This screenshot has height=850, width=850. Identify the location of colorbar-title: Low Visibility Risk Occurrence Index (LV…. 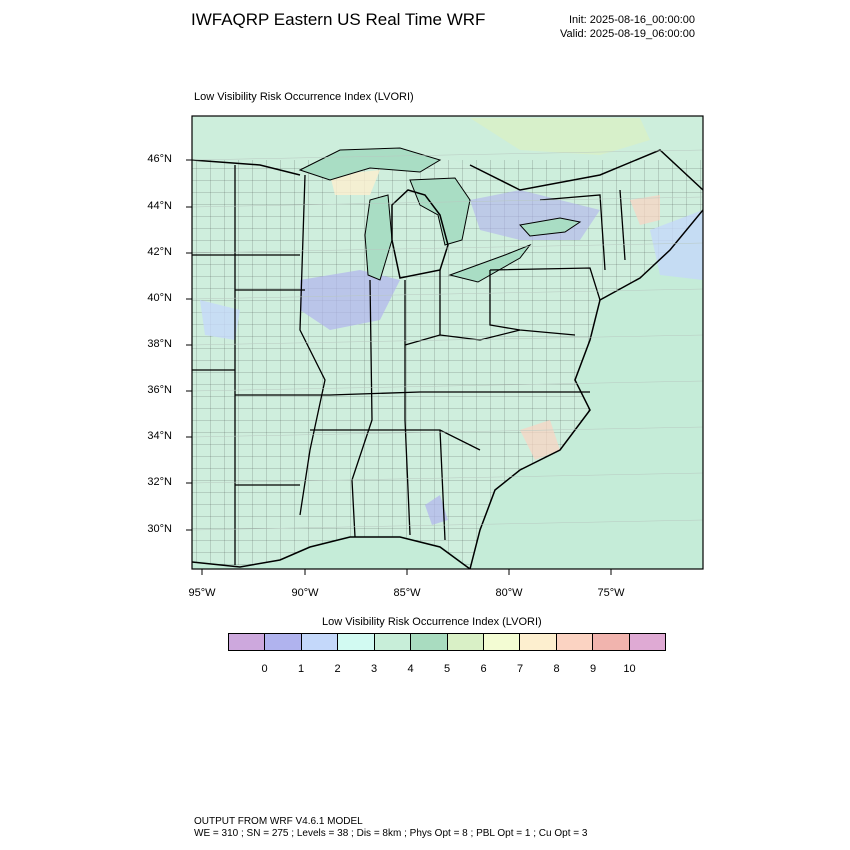
(432, 622).